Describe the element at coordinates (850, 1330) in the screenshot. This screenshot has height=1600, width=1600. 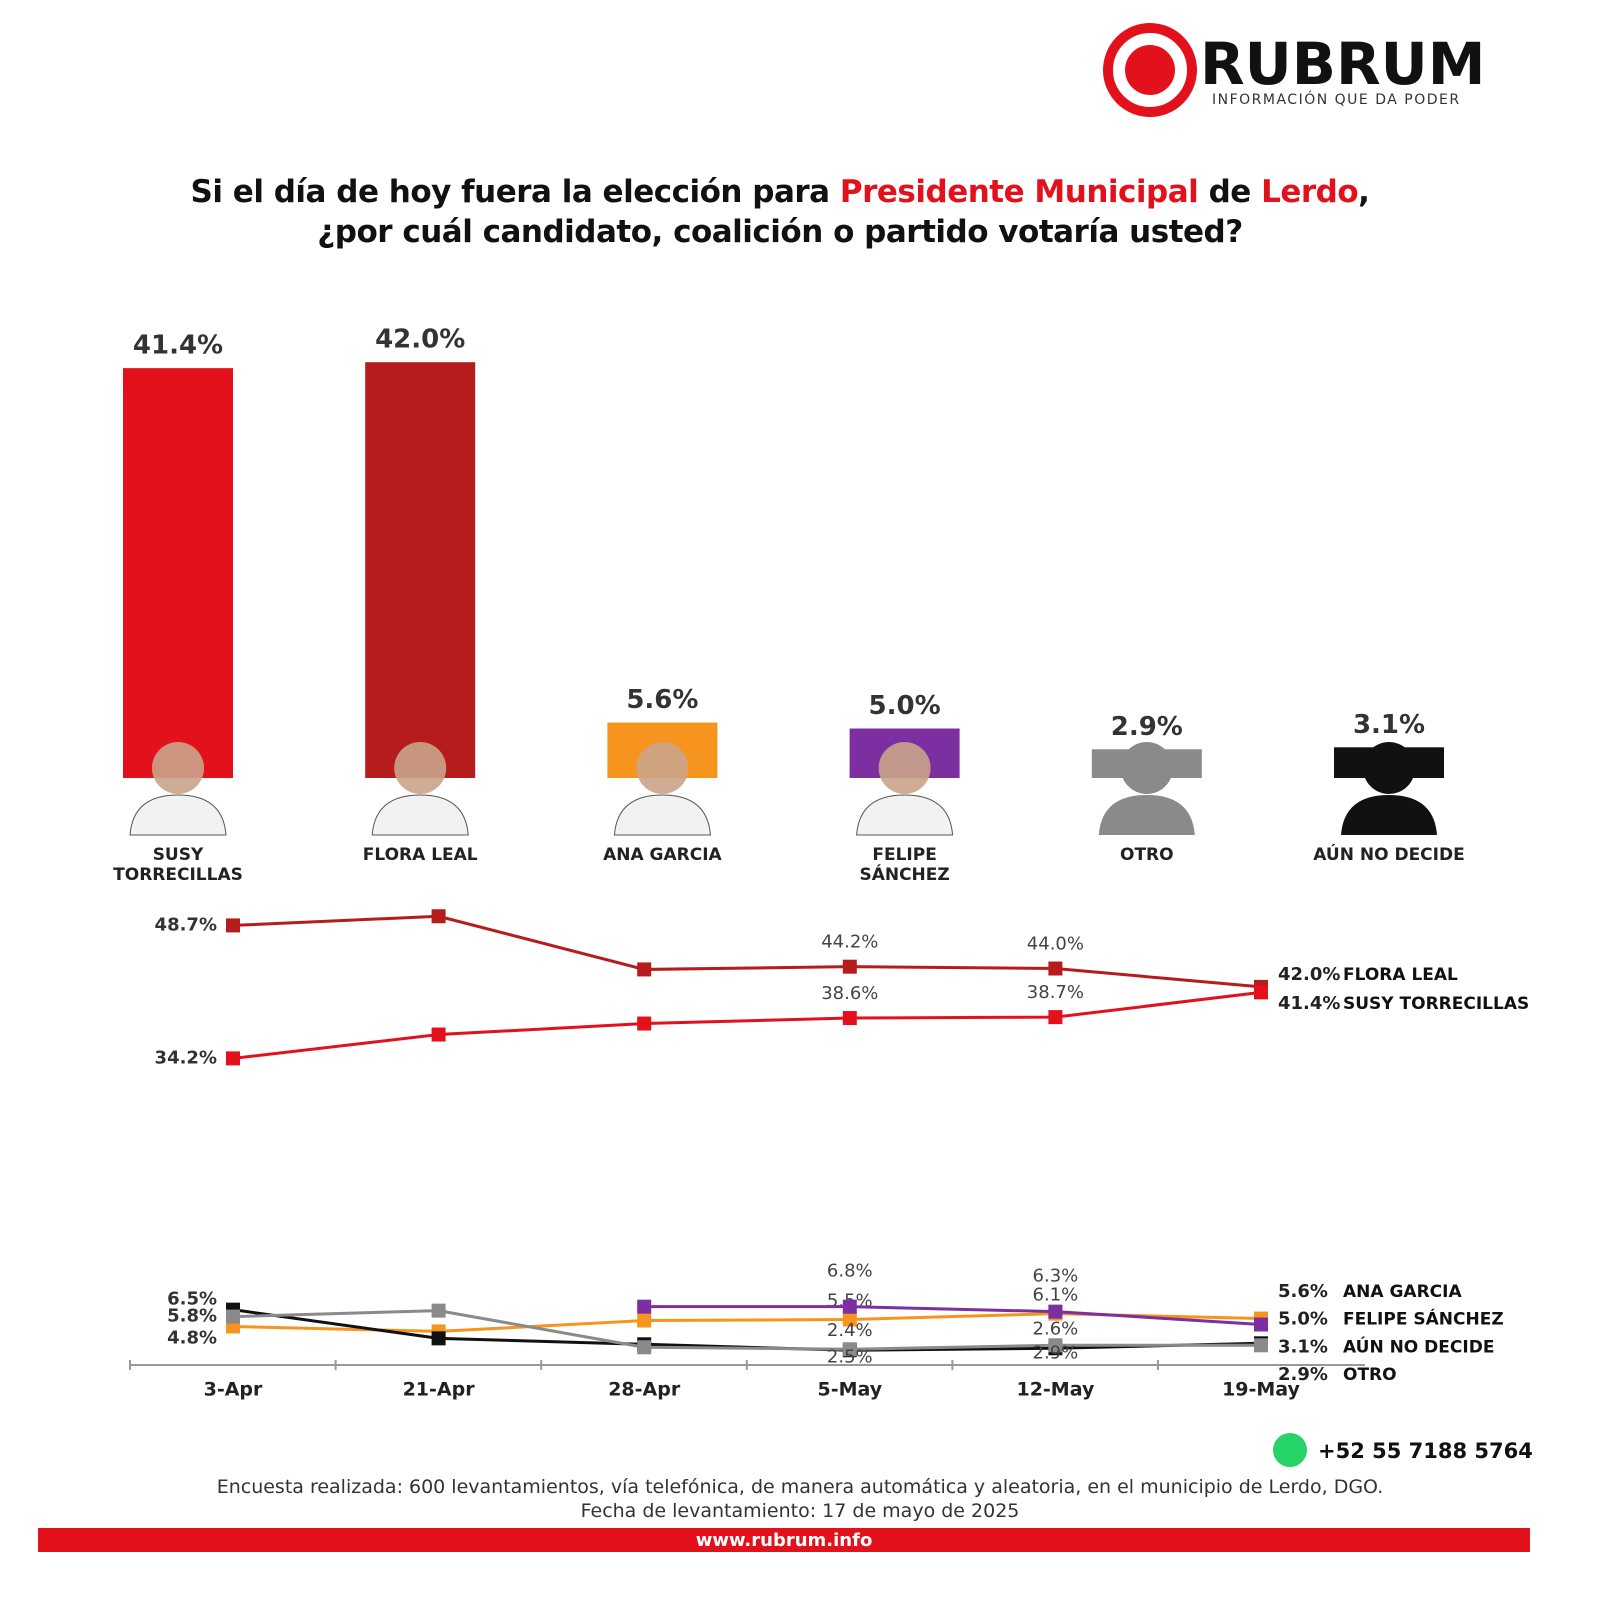
I see `point-label: 2.4%` at that location.